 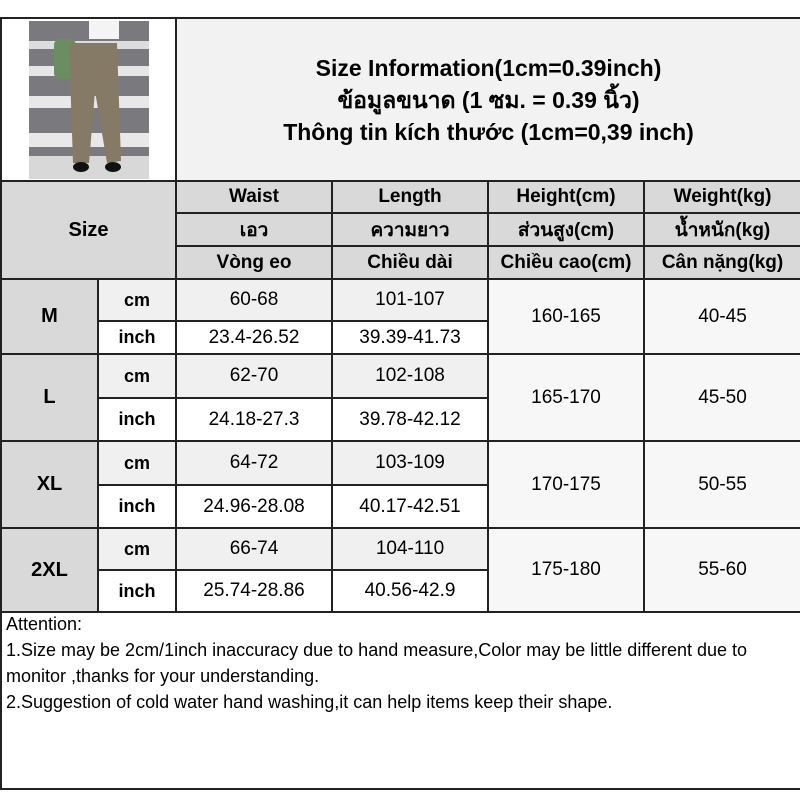 What do you see at coordinates (49, 397) in the screenshot?
I see `size-label: L` at bounding box center [49, 397].